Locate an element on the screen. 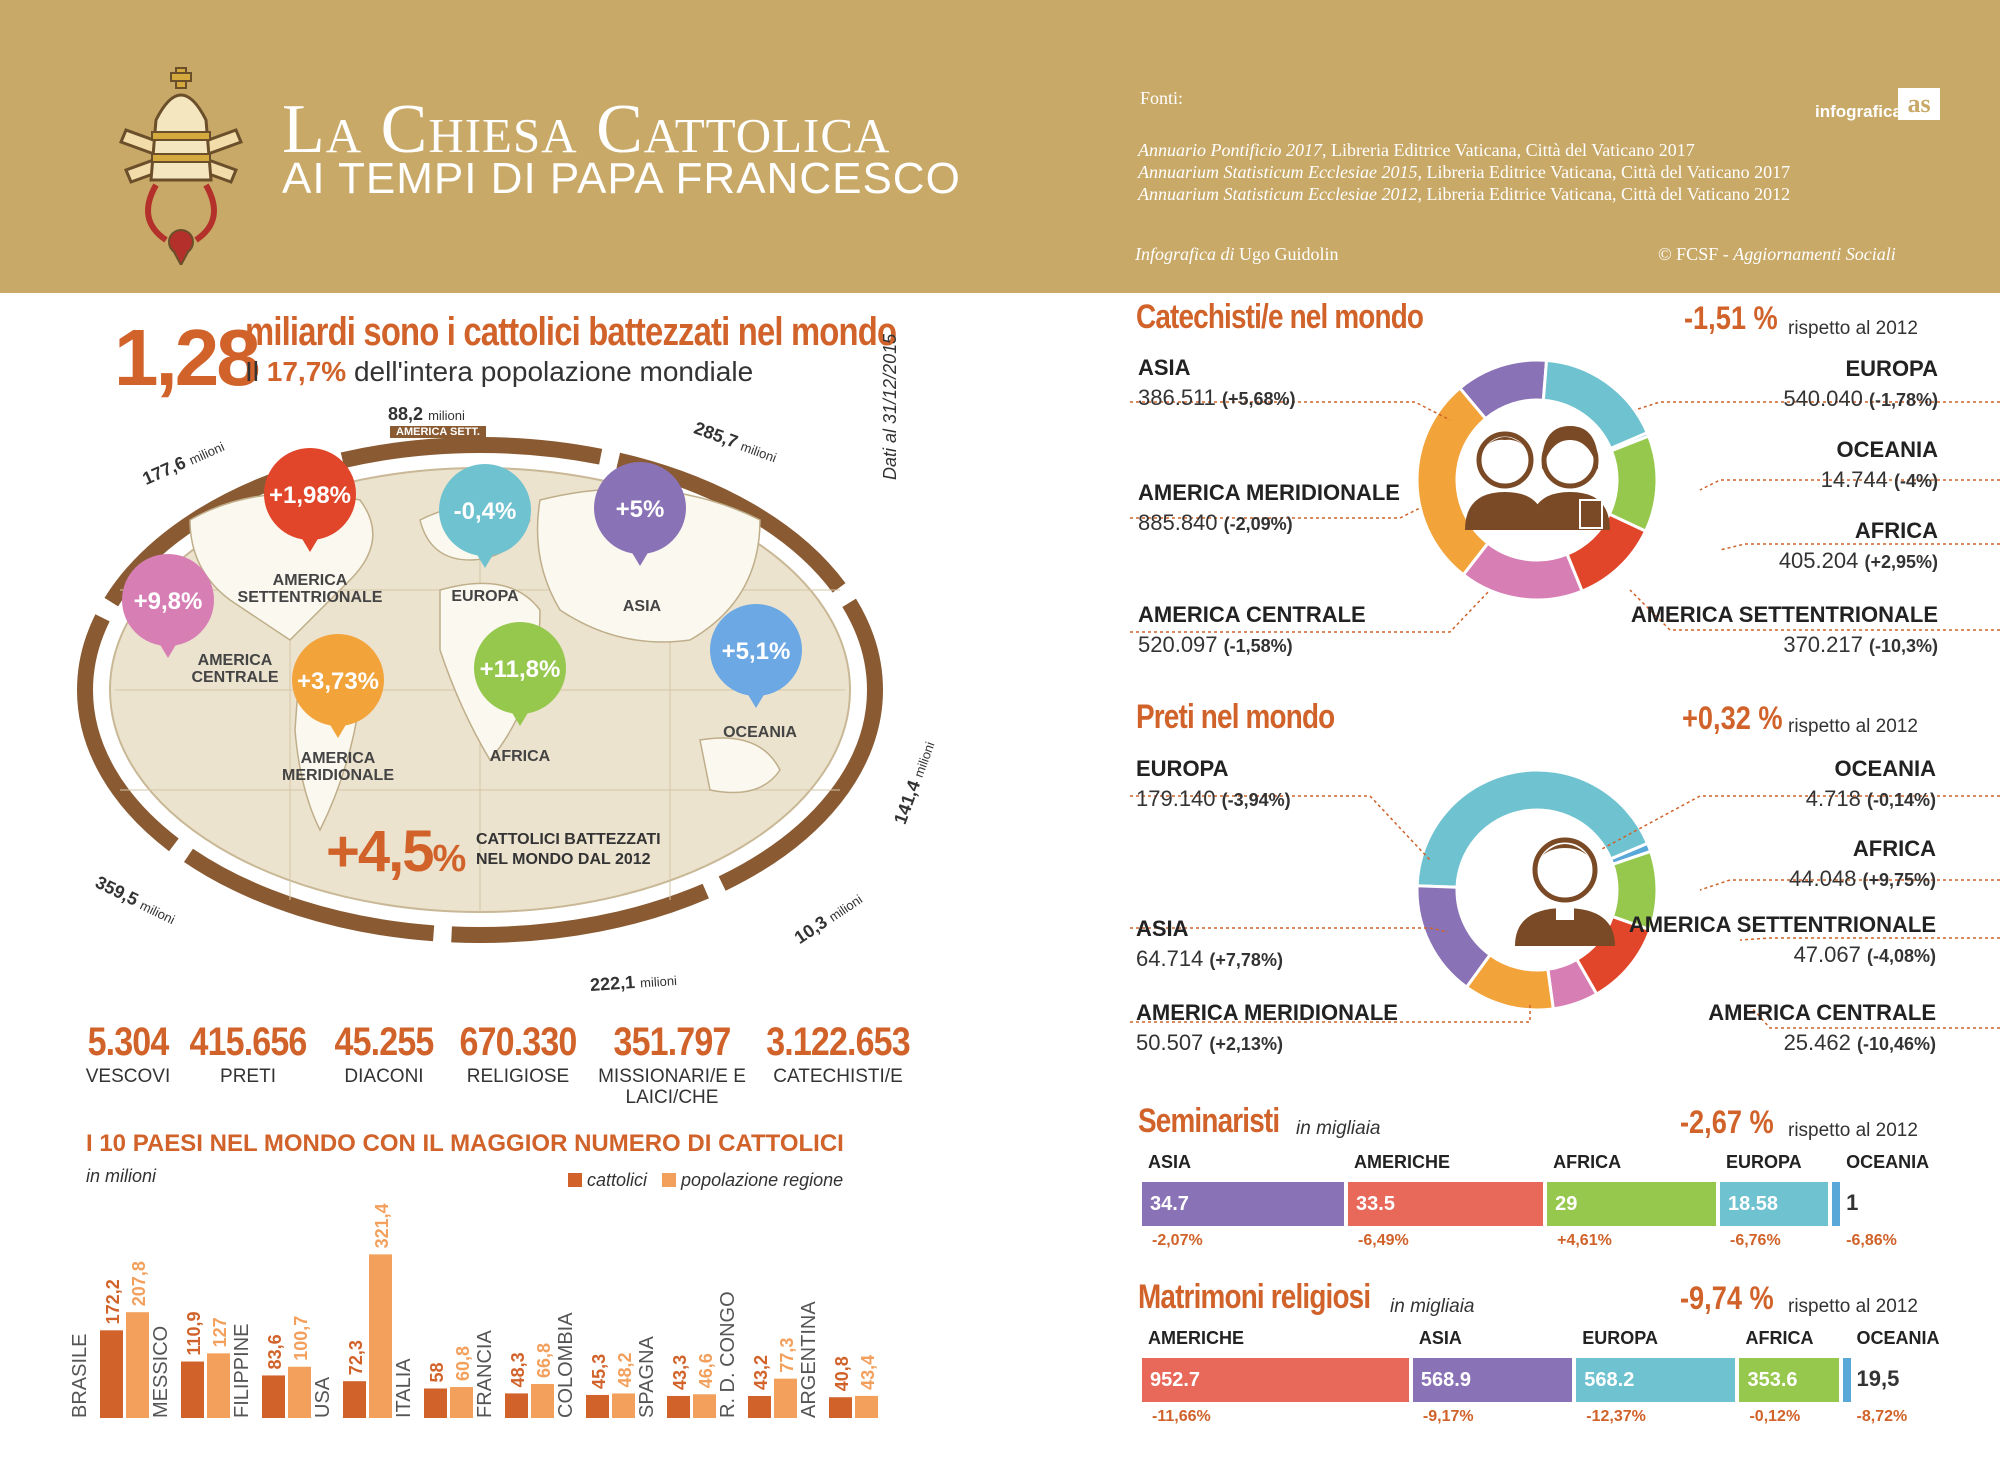  stat-label: MISSIONARI/E E LAICI/CHE is located at coordinates (672, 1087).